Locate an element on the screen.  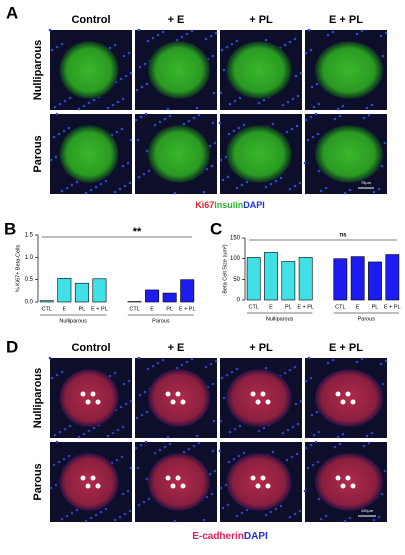
panel-letter: D is located at coordinates (12, 346).